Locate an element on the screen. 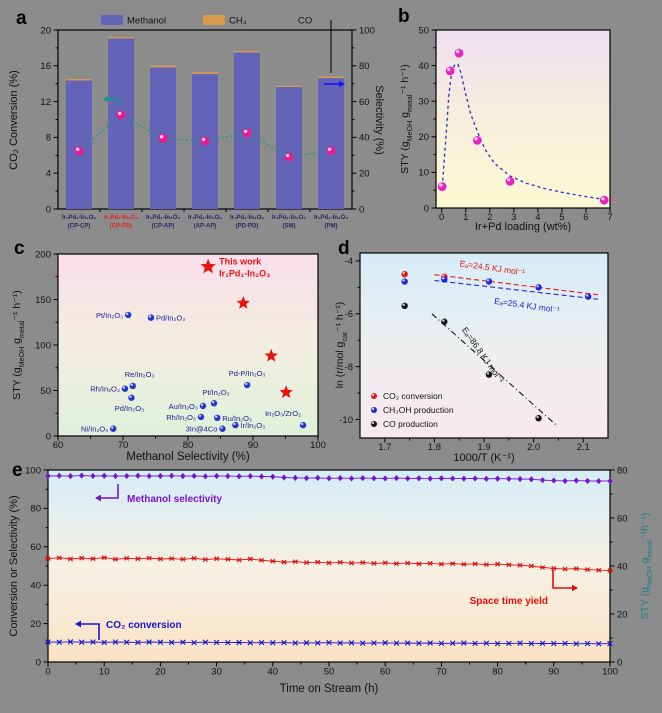 This screenshot has width=662, height=713. svg-text: 70 is located at coordinates (123, 445).